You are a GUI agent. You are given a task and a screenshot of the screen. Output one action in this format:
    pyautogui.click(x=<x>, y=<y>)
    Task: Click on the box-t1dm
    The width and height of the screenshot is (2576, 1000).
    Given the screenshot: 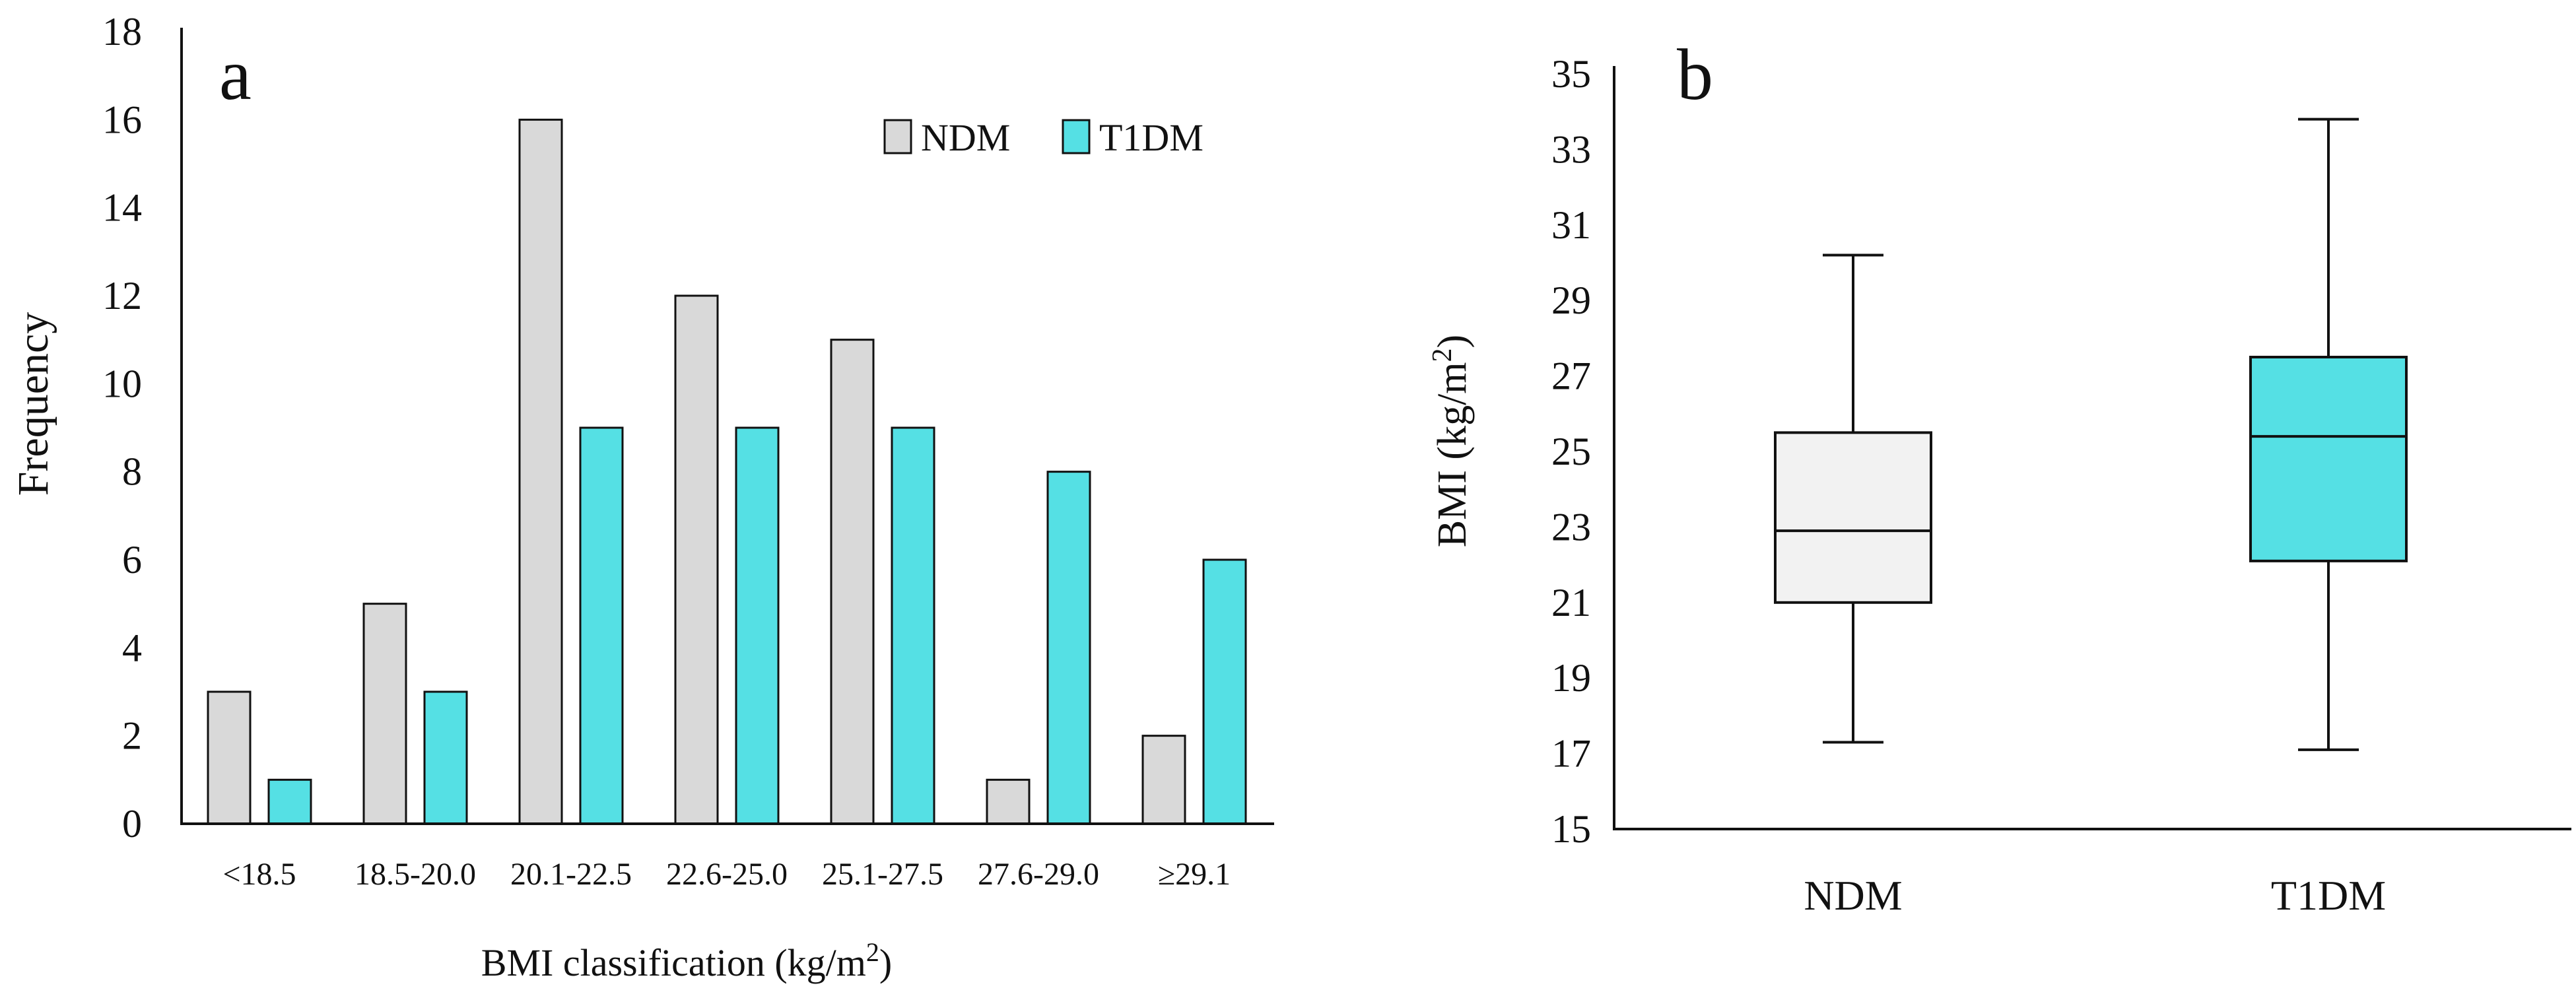 What is the action you would take?
    pyautogui.click(x=2328, y=434)
    